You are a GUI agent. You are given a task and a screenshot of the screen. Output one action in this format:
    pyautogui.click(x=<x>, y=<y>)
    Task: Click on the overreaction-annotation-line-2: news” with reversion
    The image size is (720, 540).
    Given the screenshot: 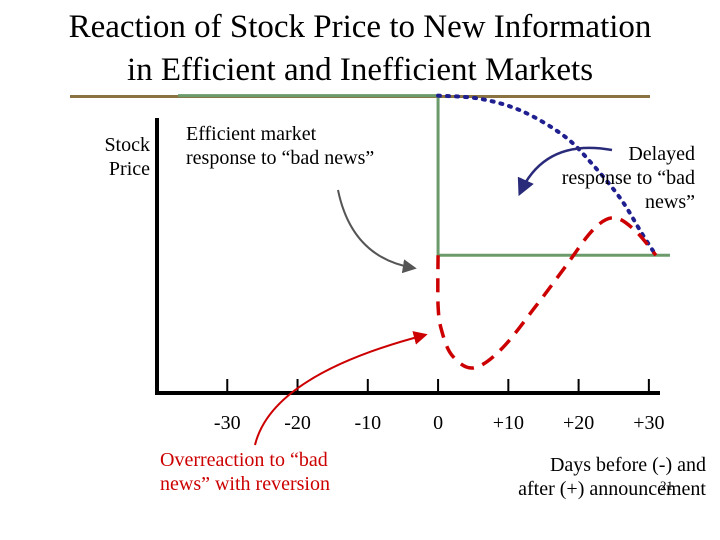 What is the action you would take?
    pyautogui.click(x=245, y=484)
    